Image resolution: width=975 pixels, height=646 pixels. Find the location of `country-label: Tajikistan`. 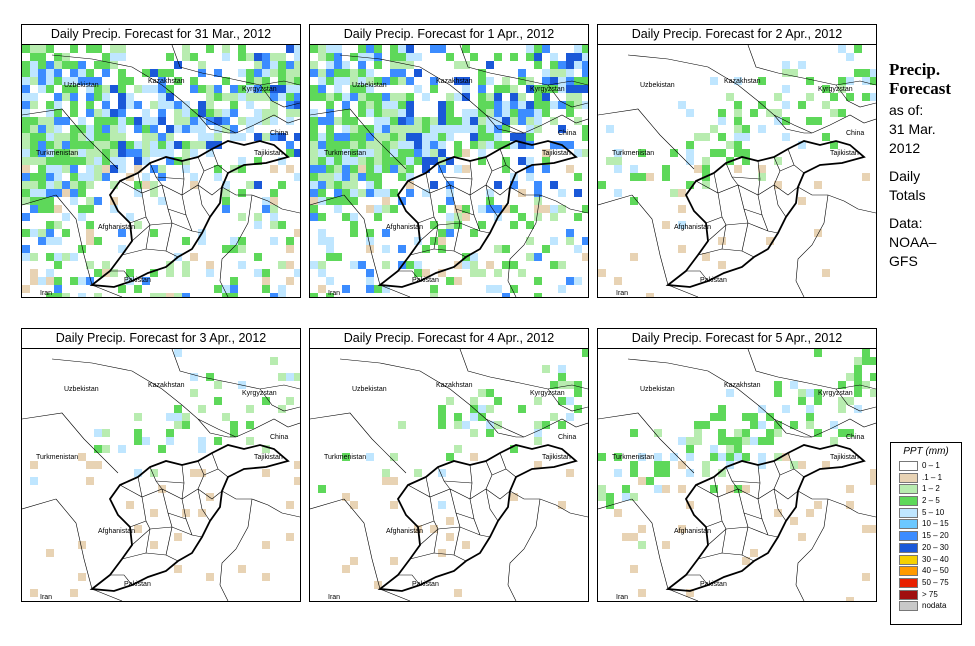

country-label: Tajikistan is located at coordinates (844, 457).